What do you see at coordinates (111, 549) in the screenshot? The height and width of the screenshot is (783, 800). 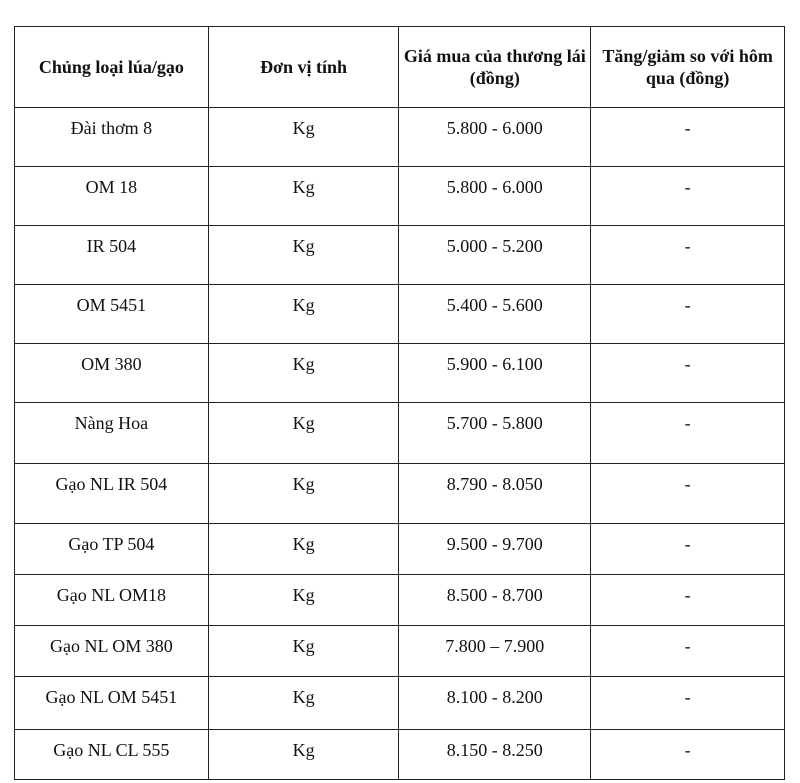 I see `cell-rice-type: Gạo TP 504` at bounding box center [111, 549].